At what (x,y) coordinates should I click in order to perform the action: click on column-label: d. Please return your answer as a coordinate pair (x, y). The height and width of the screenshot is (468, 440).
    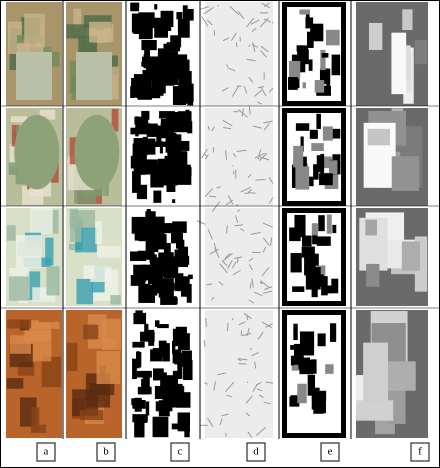
    Looking at the image, I should click on (256, 452).